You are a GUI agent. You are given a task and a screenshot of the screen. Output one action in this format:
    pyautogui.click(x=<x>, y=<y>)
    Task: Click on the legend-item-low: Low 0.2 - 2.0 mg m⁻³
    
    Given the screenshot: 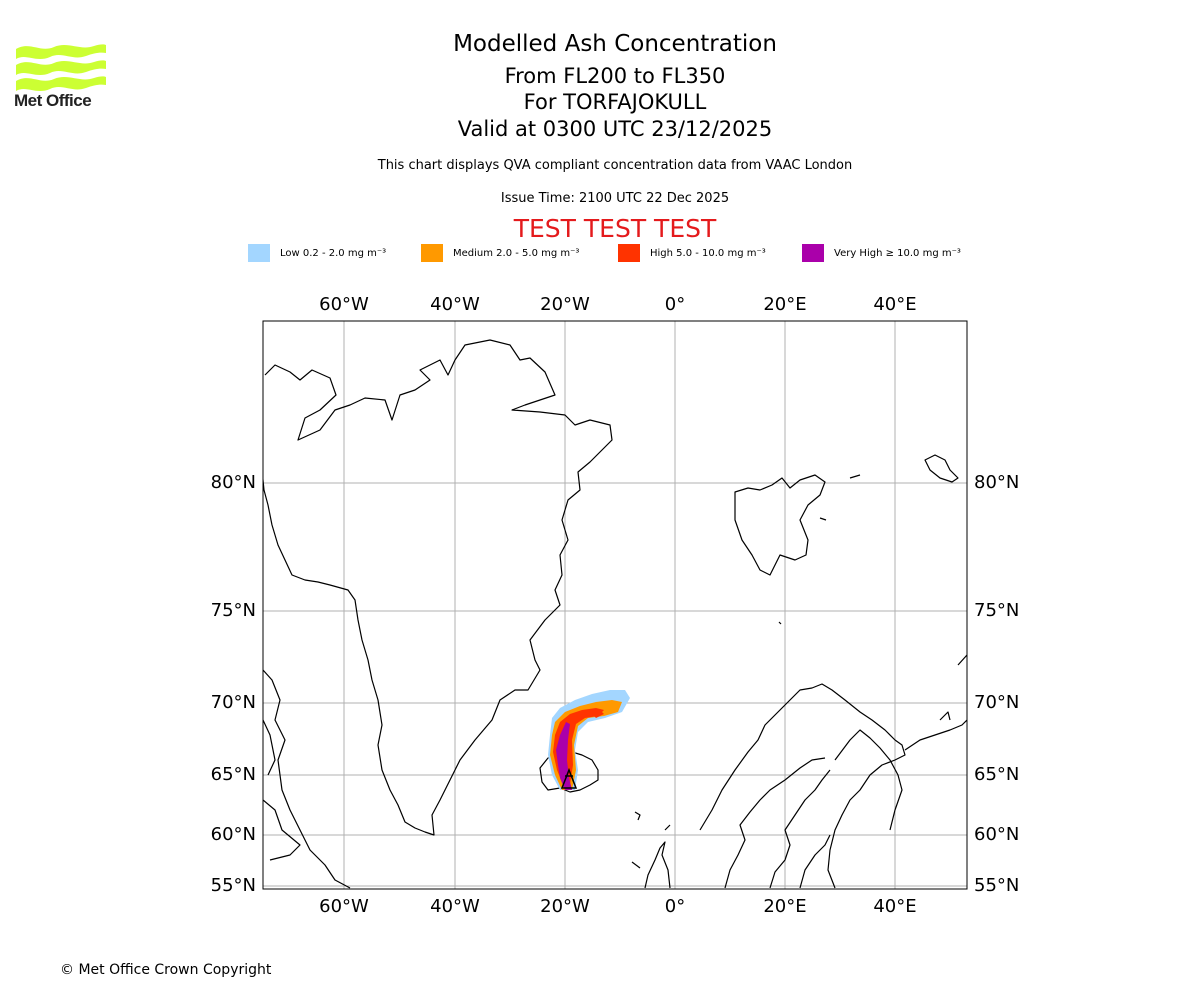 What is the action you would take?
    pyautogui.click(x=317, y=253)
    